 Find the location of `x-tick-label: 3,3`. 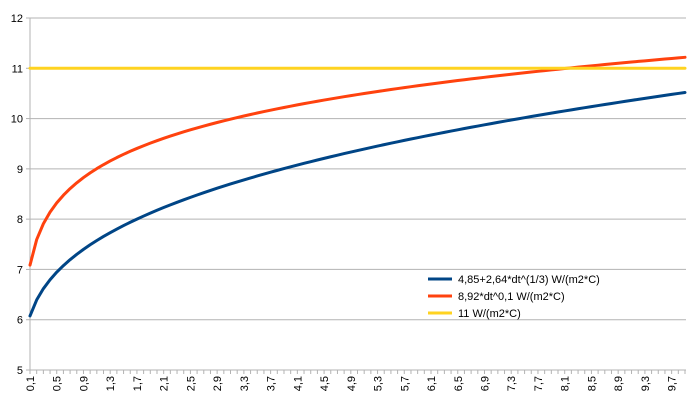

x-tick-label: 3,3 is located at coordinates (245, 383).